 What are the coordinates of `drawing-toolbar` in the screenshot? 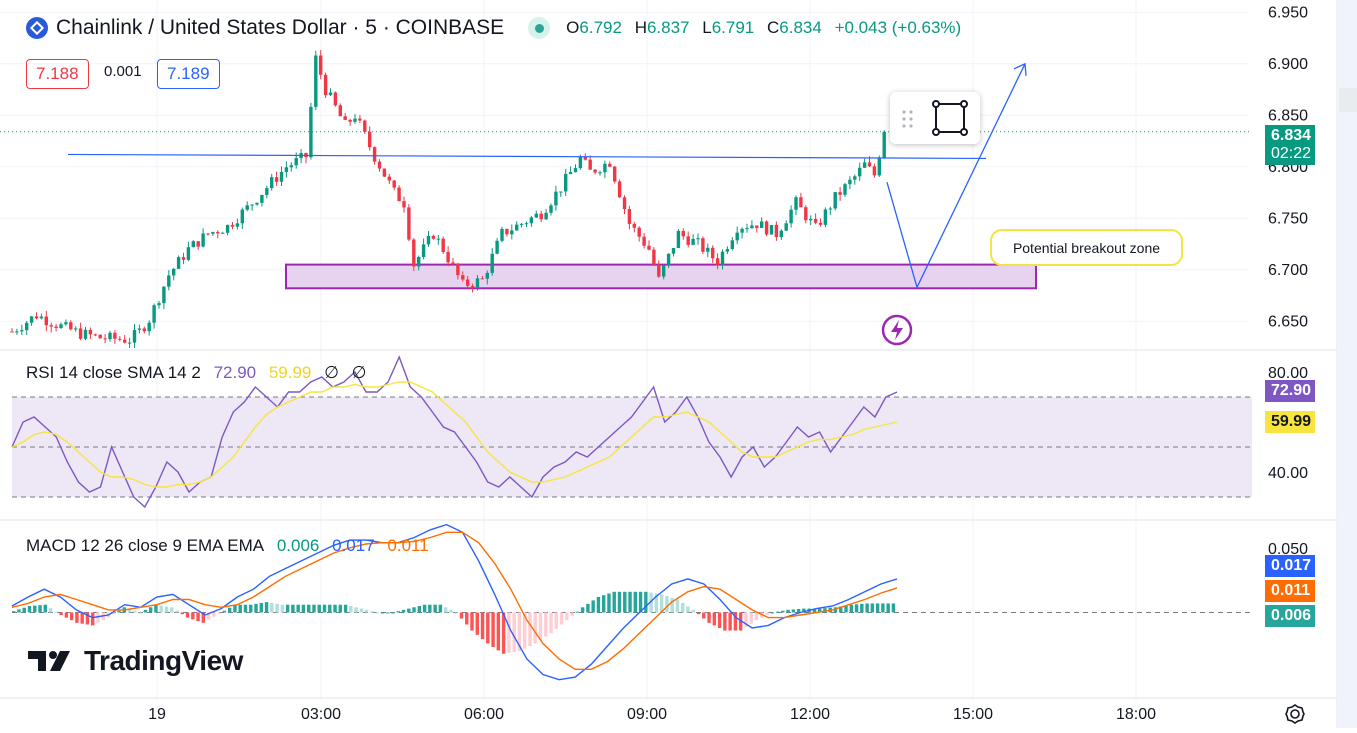 It's located at (935, 118).